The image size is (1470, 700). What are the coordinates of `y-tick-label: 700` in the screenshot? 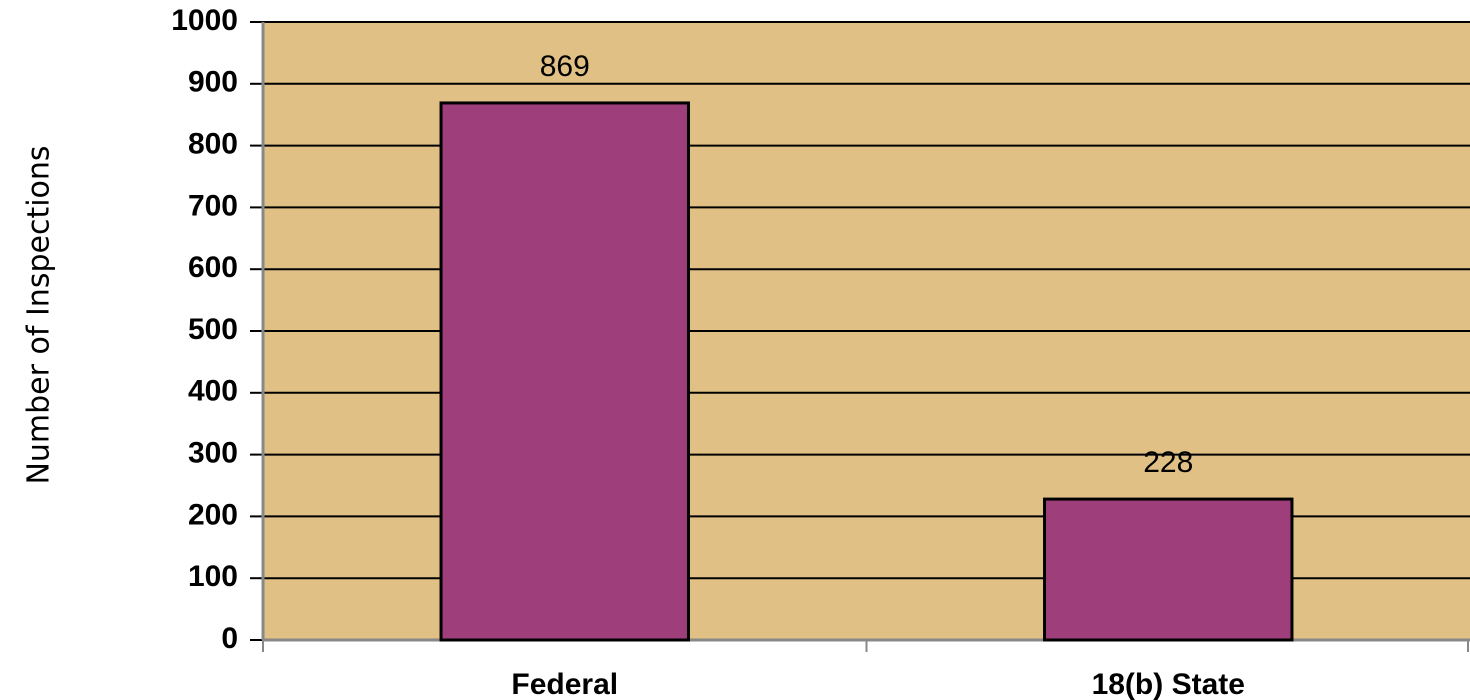 It's located at (213, 205).